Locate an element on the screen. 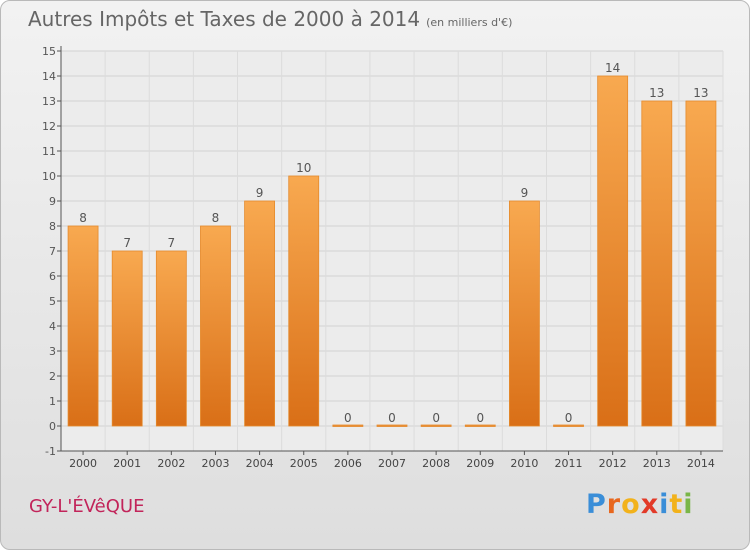 The height and width of the screenshot is (550, 750). x-tick-label: 2013 is located at coordinates (657, 463).